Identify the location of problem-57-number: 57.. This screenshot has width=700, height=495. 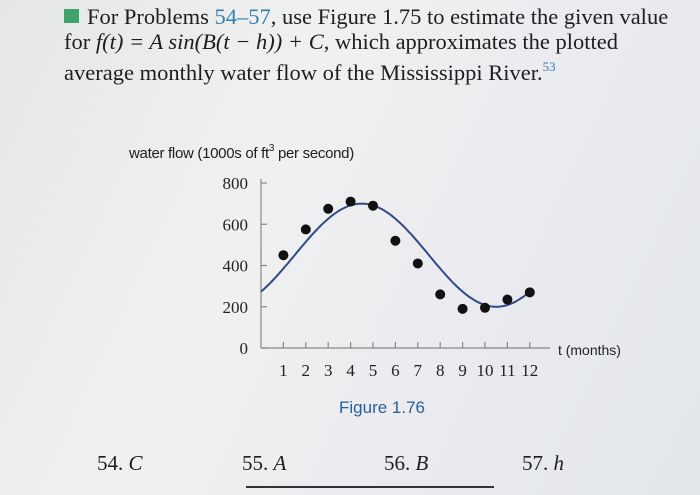
(535, 463).